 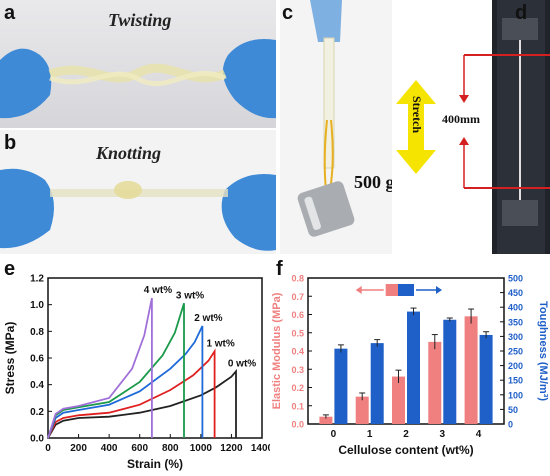 I want to click on y-tick-label-left: 0.1, so click(x=297, y=406).